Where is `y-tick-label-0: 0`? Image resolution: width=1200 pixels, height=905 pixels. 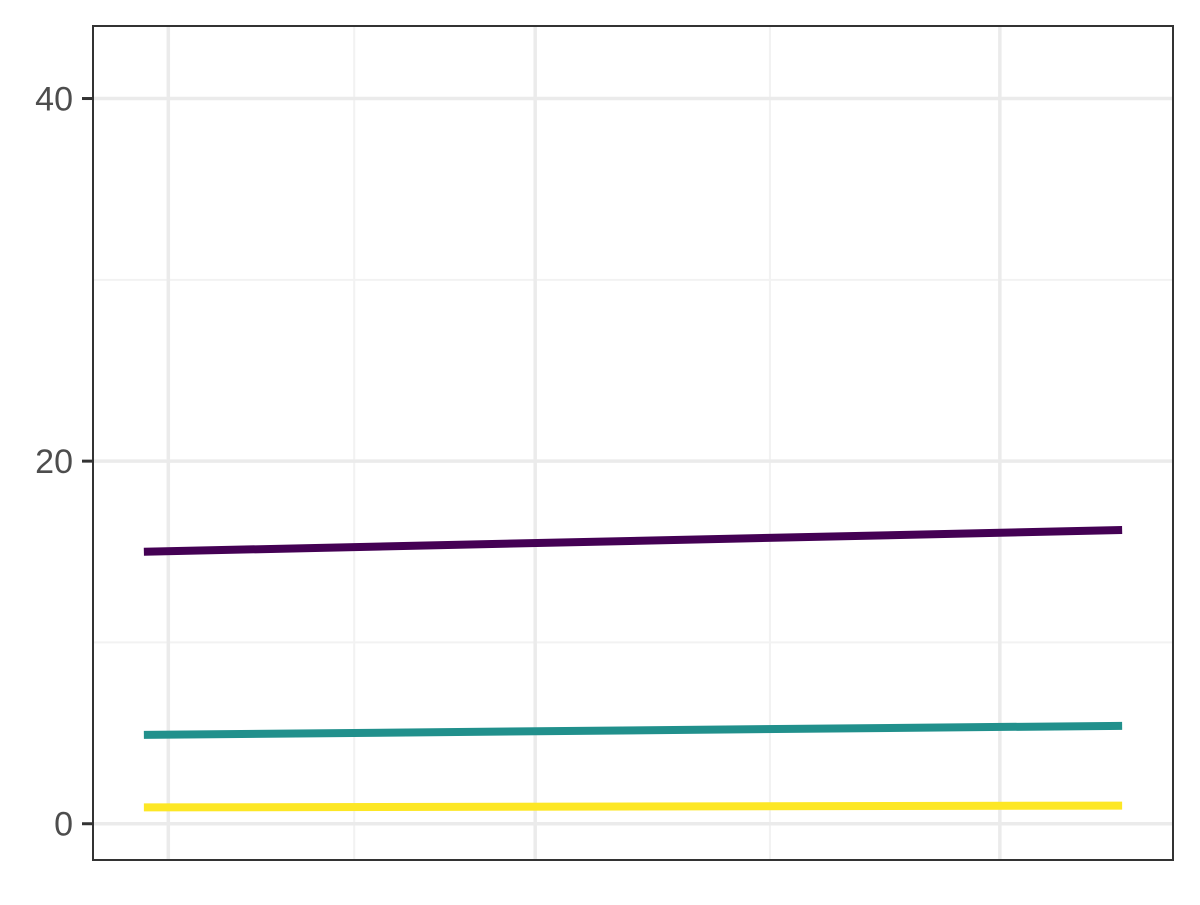 y-tick-label-0: 0 is located at coordinates (63, 825).